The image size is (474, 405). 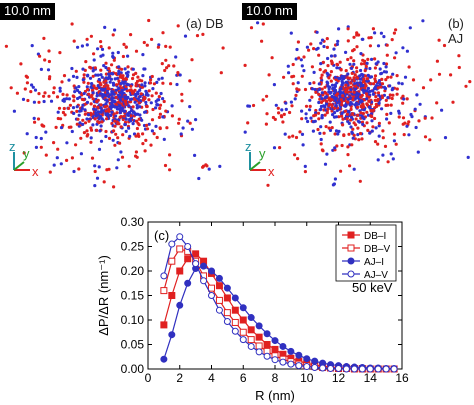 I want to click on x-tick-label: 8, so click(x=275, y=378).